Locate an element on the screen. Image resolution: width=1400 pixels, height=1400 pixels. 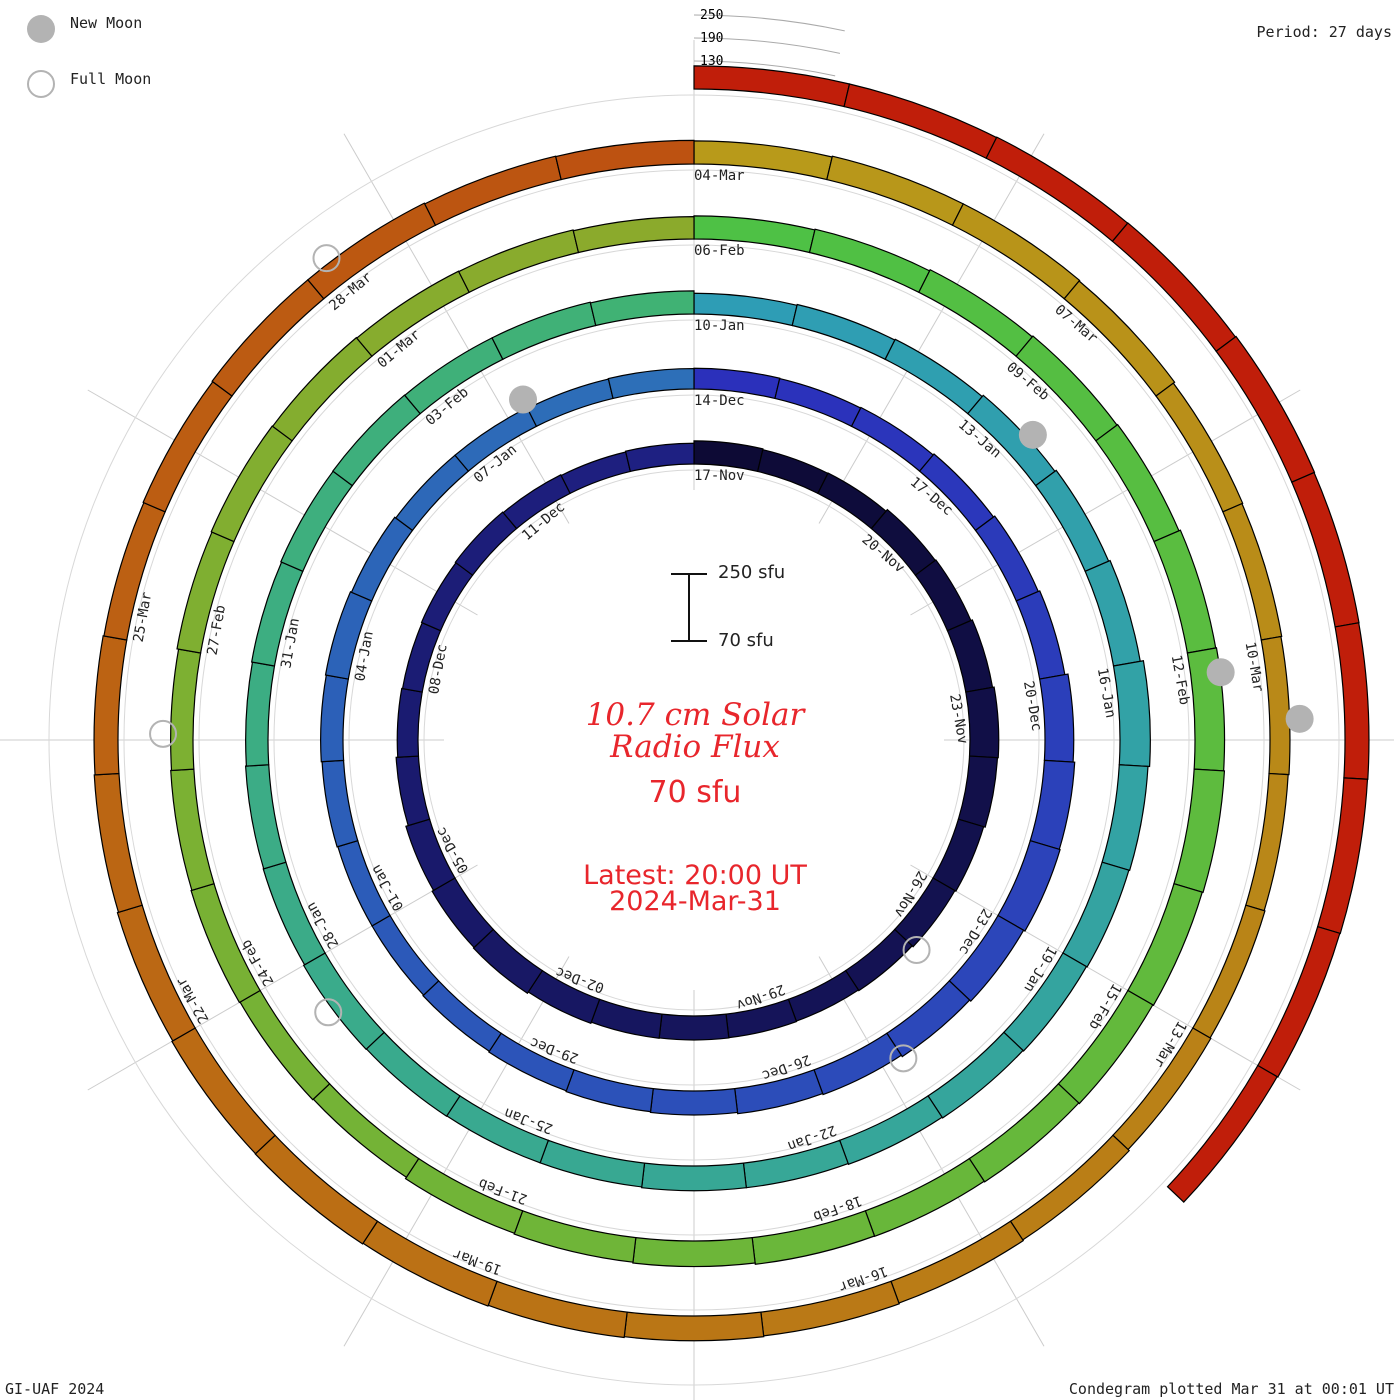
scale-bar is located at coordinates (689, 607).